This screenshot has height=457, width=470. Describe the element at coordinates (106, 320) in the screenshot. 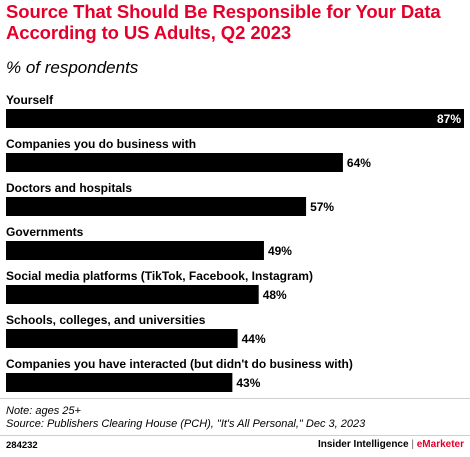

I see `category-label: Schools, colleges, and universities` at that location.